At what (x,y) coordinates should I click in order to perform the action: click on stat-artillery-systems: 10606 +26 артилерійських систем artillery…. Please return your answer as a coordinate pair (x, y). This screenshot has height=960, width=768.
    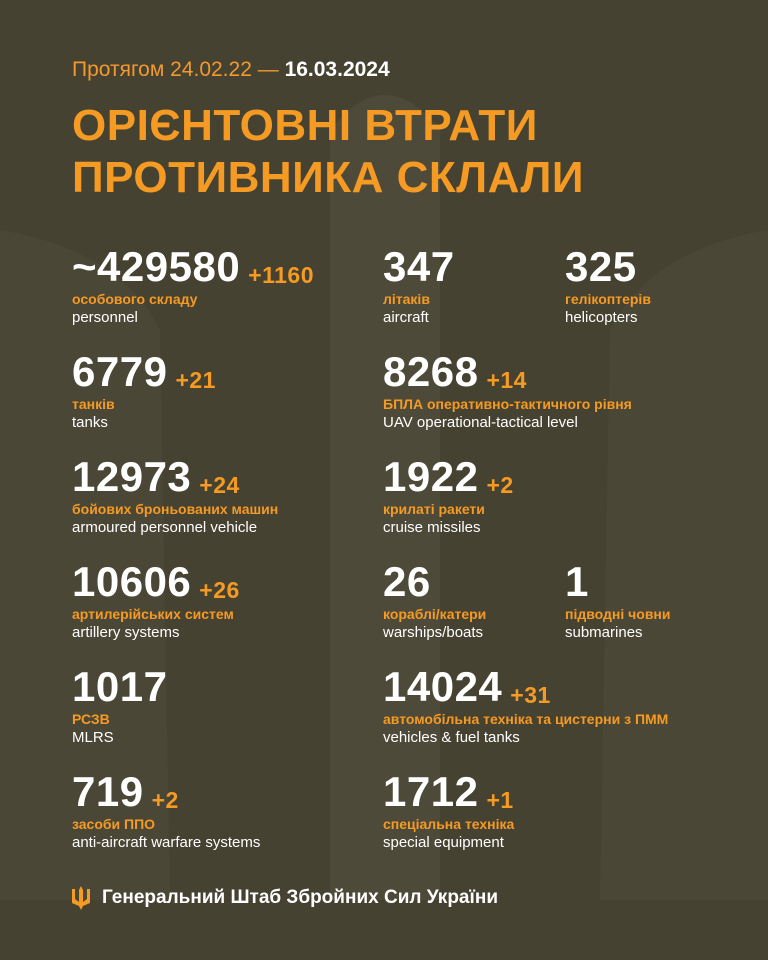
    Looking at the image, I should click on (156, 600).